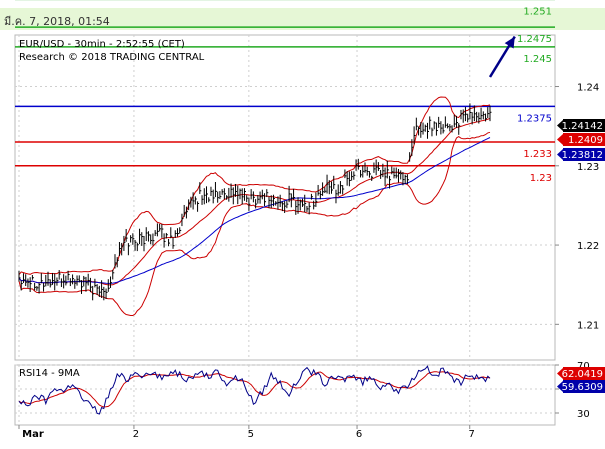  I want to click on price-tag-label: 1.23812, so click(582, 155).